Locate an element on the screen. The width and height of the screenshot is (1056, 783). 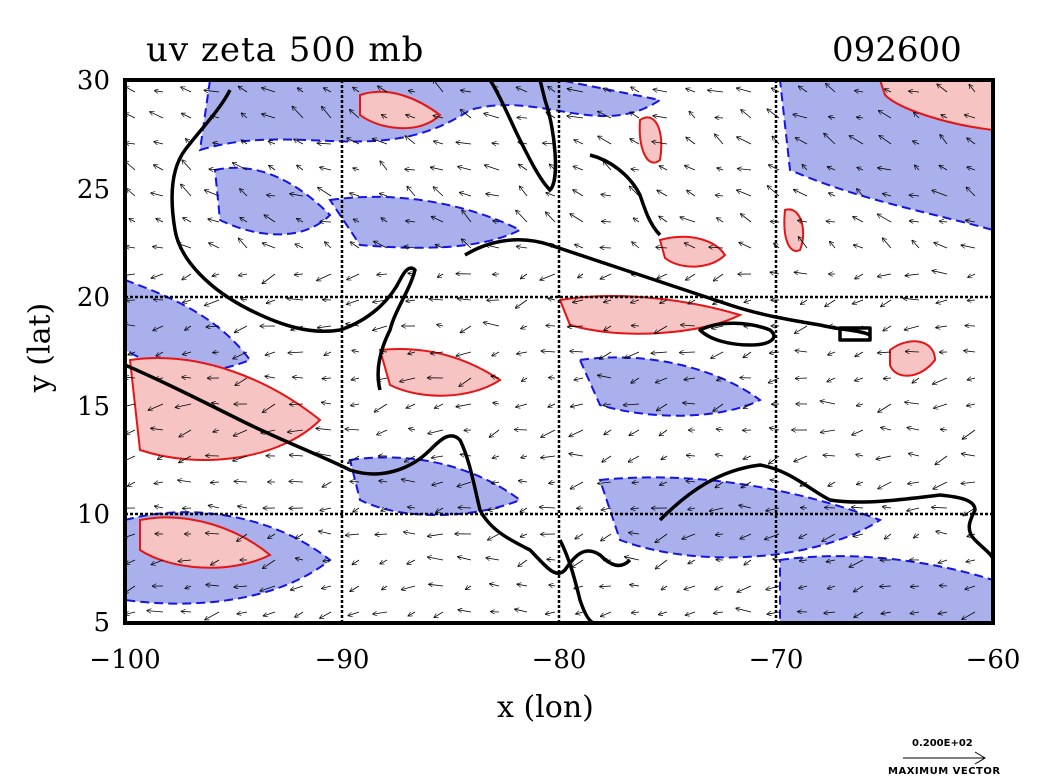
map-title: uv zeta 500 mb is located at coordinates (285, 50).